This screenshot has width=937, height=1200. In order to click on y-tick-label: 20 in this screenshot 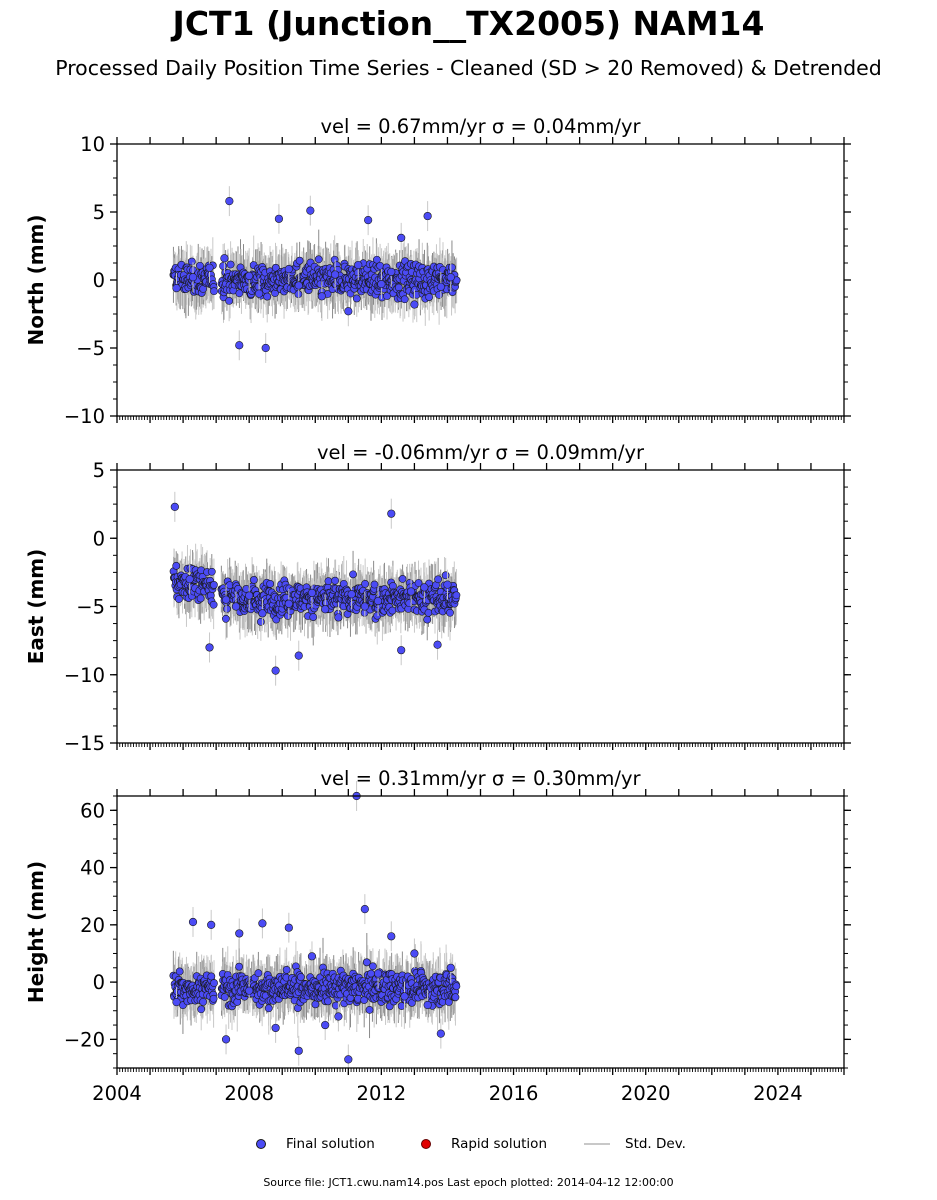, I will do `click(92, 925)`.